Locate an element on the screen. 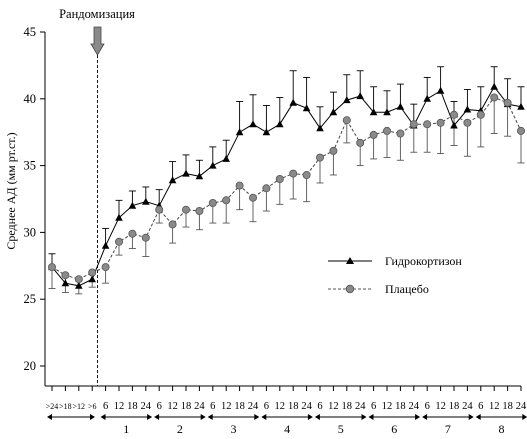 The width and height of the screenshot is (527, 439). x-tick-label: >12 is located at coordinates (79, 406).